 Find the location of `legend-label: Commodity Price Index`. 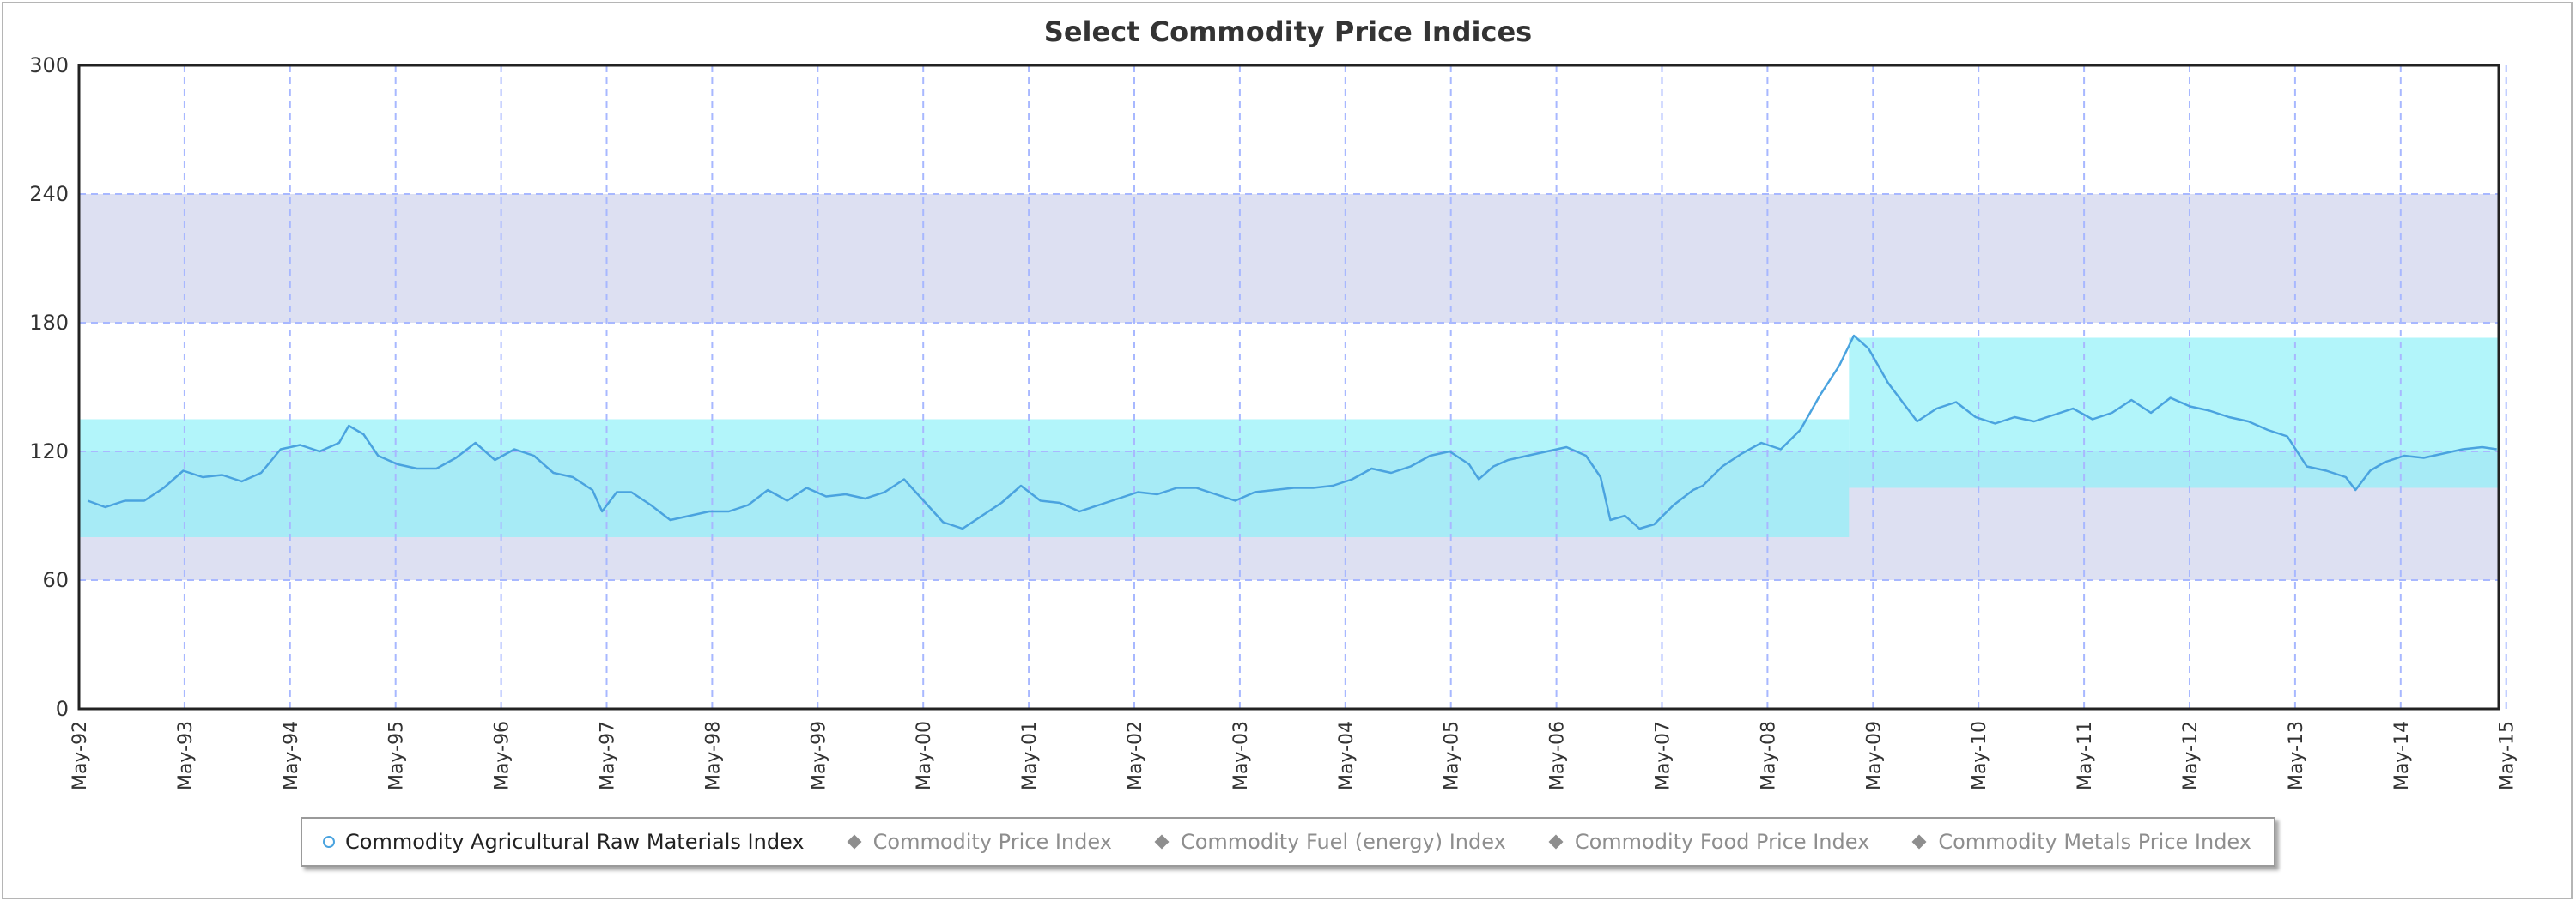

legend-label: Commodity Price Index is located at coordinates (992, 842).